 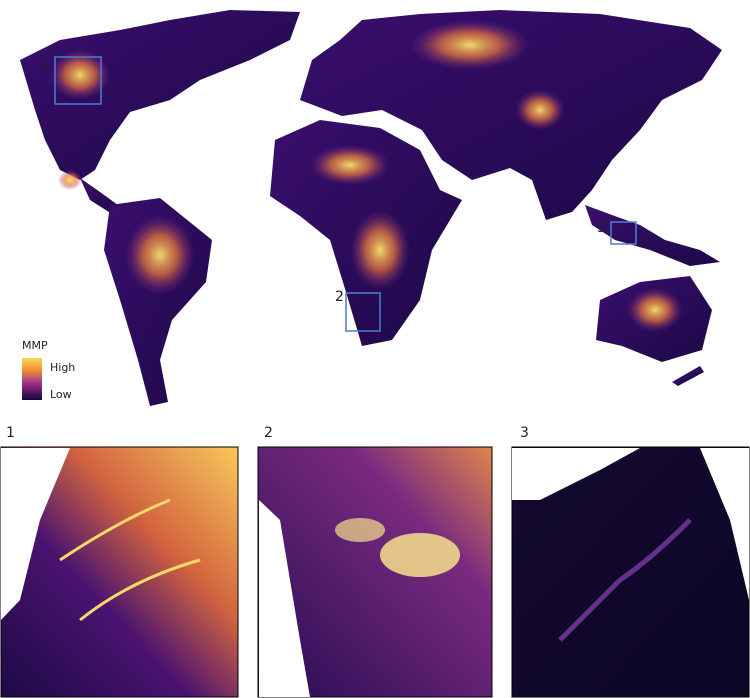 I want to click on region-marker: 2, so click(x=339, y=297).